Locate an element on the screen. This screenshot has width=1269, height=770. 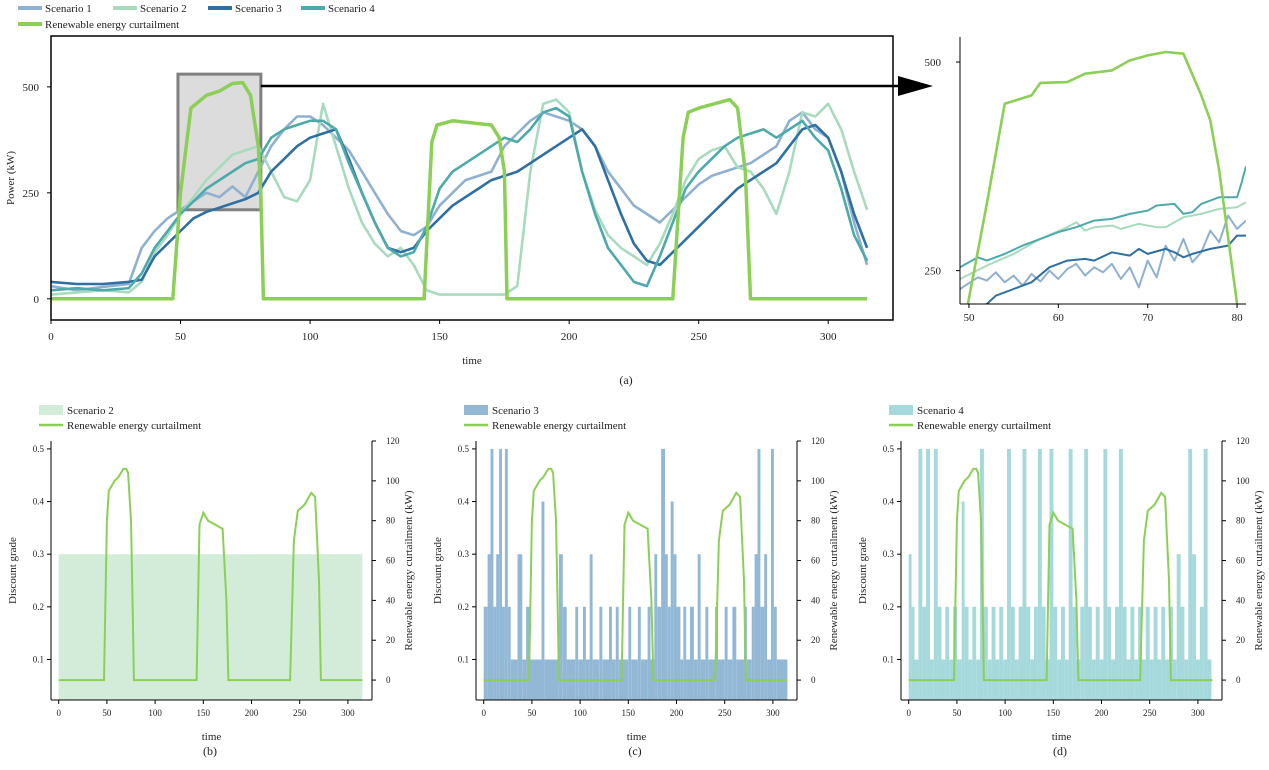
legend-label-curtailment: Renewable energy curtailment is located at coordinates (559, 426).